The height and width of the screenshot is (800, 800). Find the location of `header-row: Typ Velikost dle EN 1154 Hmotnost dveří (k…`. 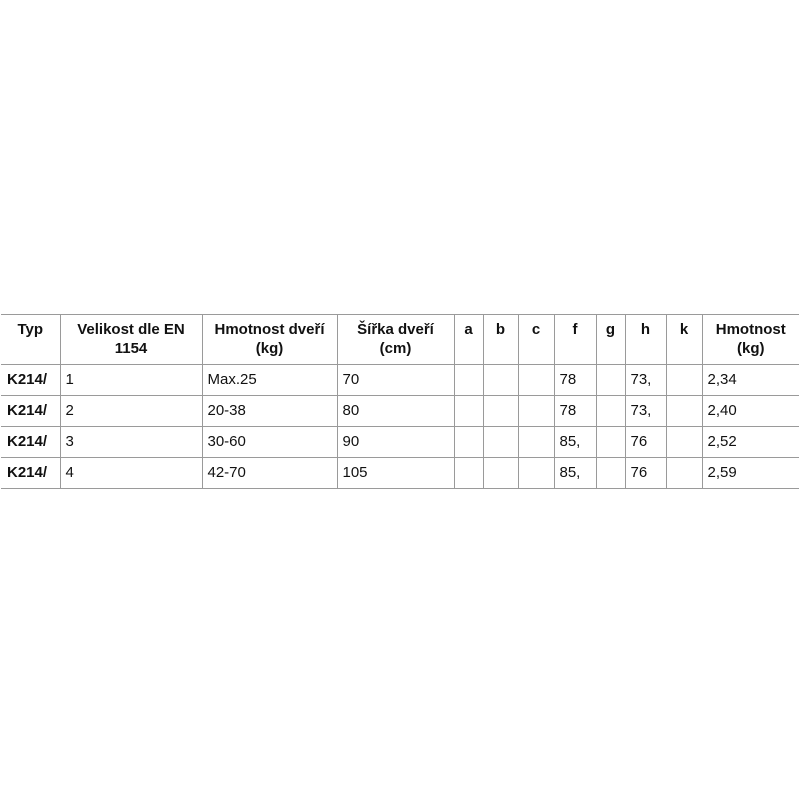

header-row: Typ Velikost dle EN 1154 Hmotnost dveří (k… is located at coordinates (400, 339).